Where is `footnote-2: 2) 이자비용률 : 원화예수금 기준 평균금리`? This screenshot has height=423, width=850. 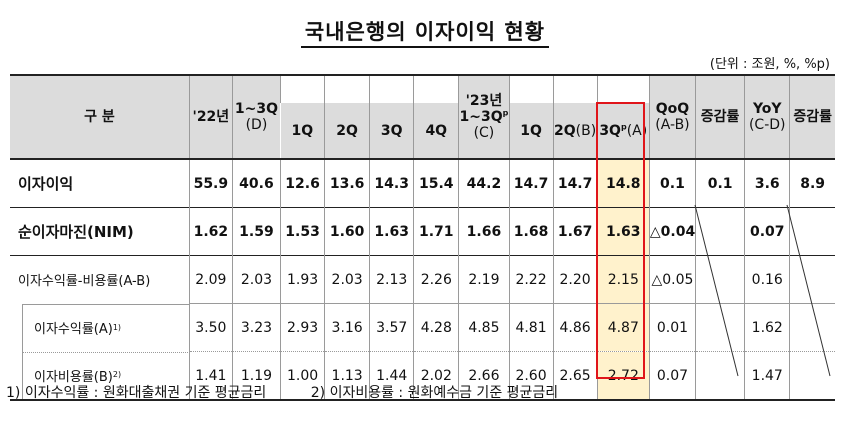
footnote-2: 2) 이자비용률 : 원화예수금 기준 평균금리 is located at coordinates (434, 393).